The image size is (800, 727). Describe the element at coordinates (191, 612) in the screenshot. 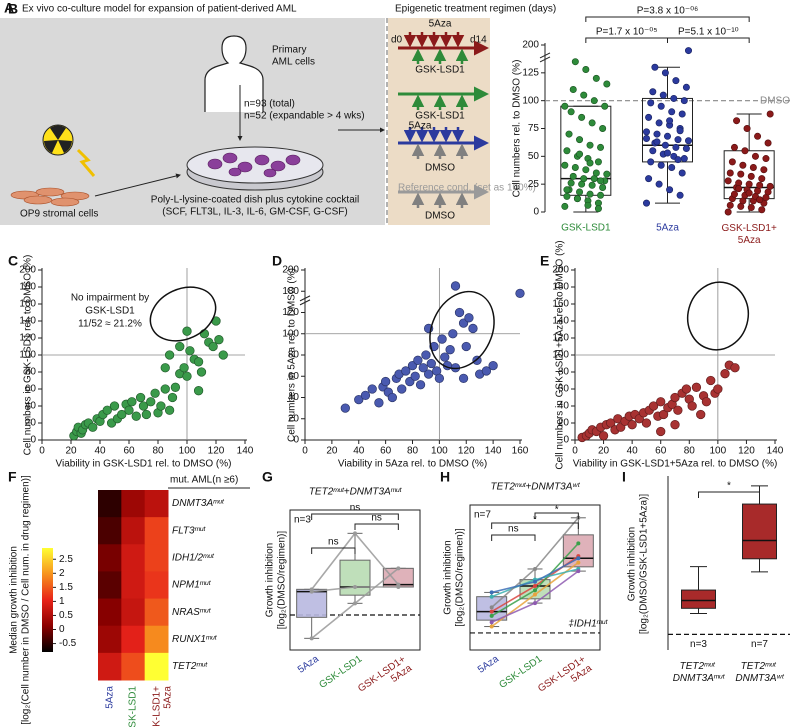

I see `row-label: NRASᵐᵘᵗ` at that location.